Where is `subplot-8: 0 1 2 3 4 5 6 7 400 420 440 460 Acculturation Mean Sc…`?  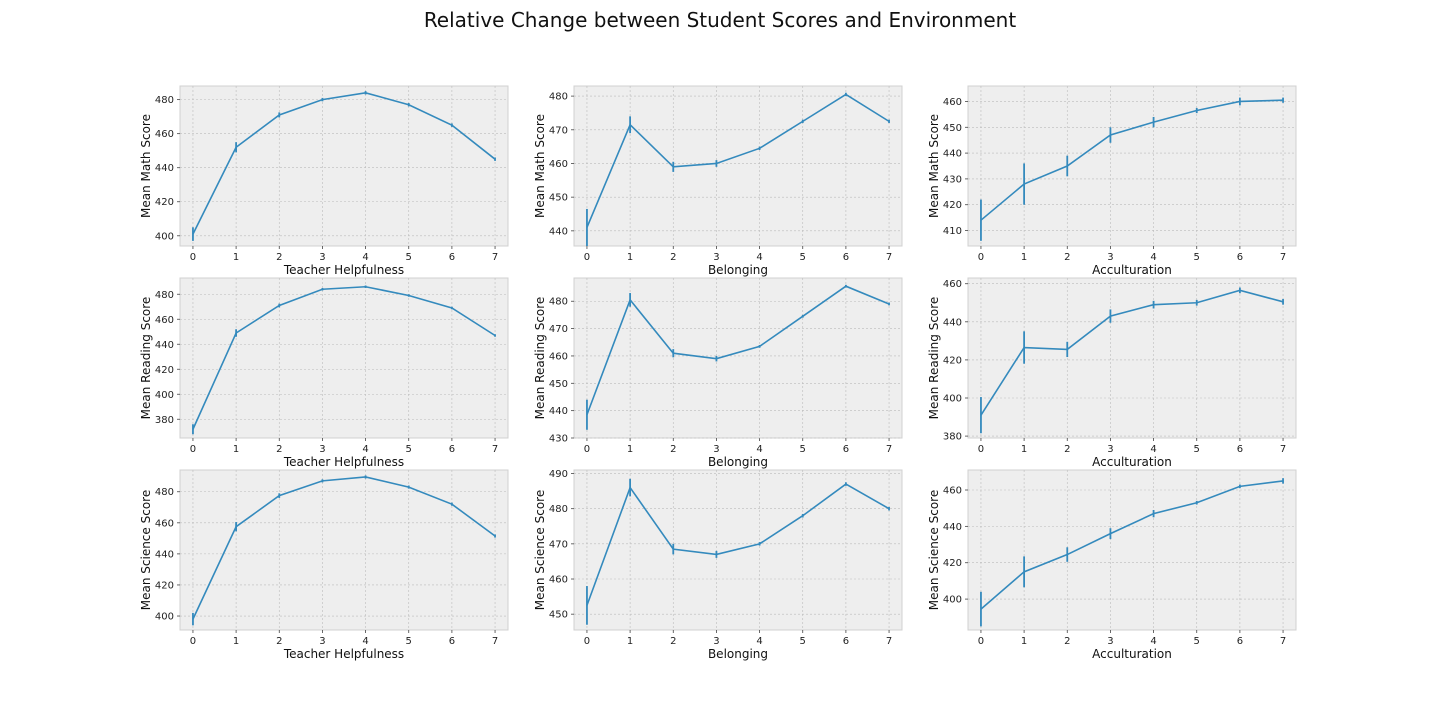
subplot-8: 0 1 2 3 4 5 6 7 400 420 440 460 Acculturation Mean Sc… is located at coordinates (1112, 565).